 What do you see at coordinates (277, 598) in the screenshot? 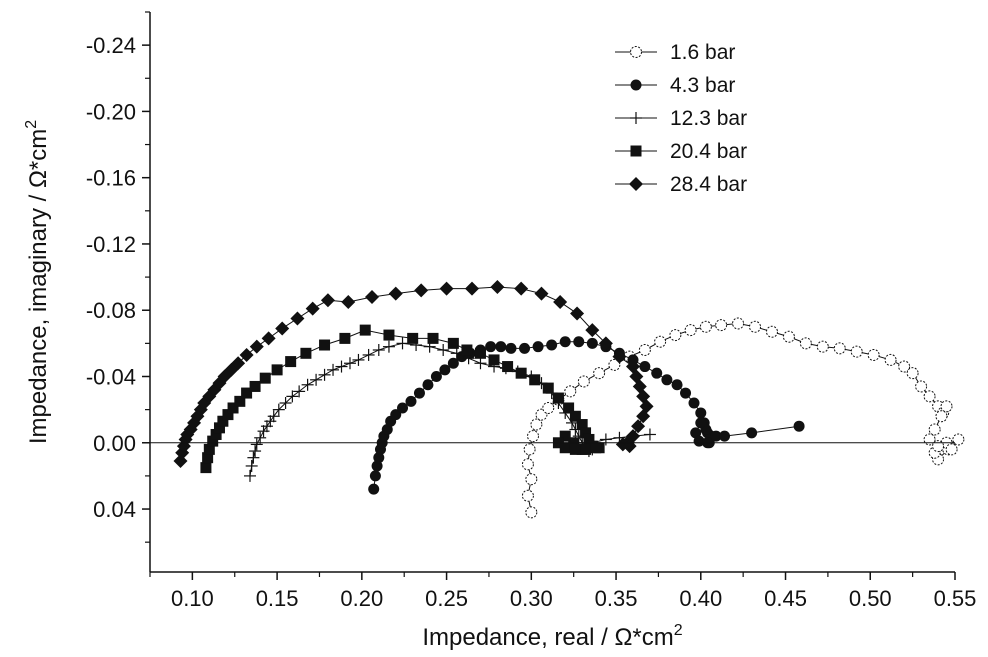
I see `x-tick-label: 0.15` at bounding box center [277, 598].